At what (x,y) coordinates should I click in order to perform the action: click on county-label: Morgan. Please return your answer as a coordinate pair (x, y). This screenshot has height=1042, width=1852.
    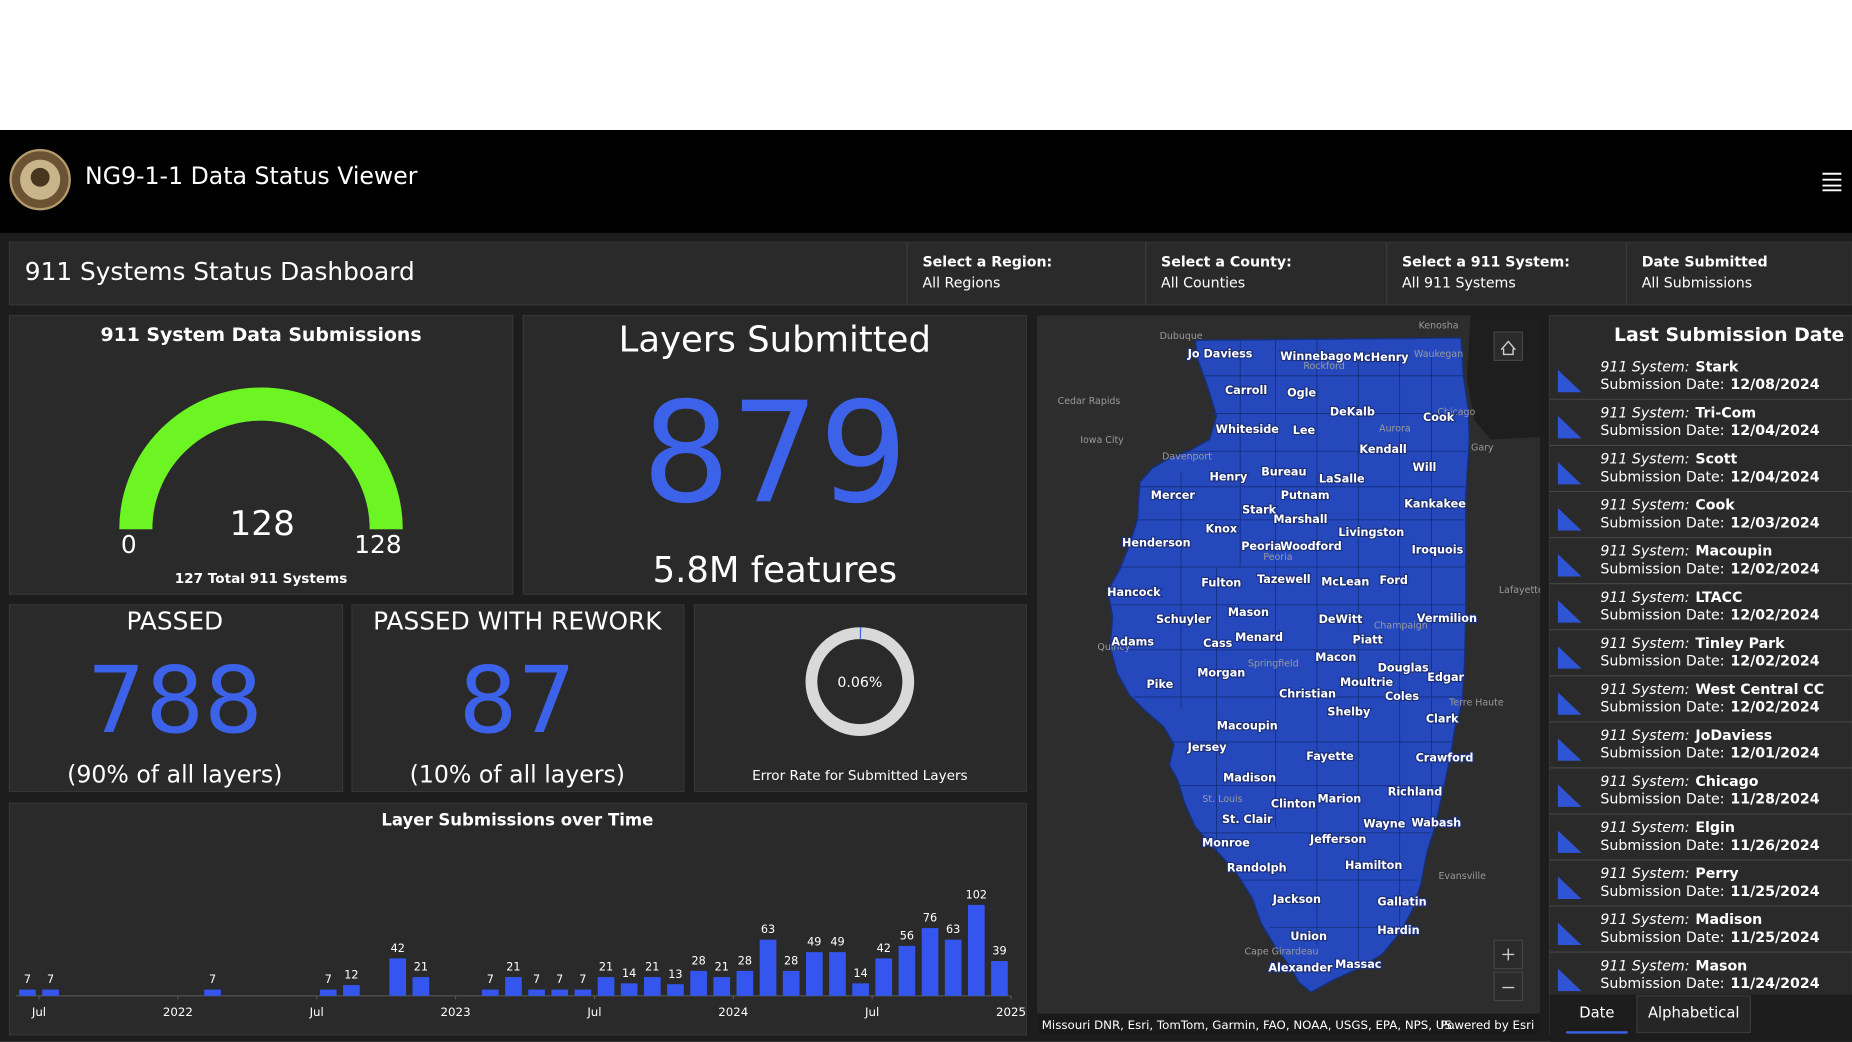
    Looking at the image, I should click on (1221, 672).